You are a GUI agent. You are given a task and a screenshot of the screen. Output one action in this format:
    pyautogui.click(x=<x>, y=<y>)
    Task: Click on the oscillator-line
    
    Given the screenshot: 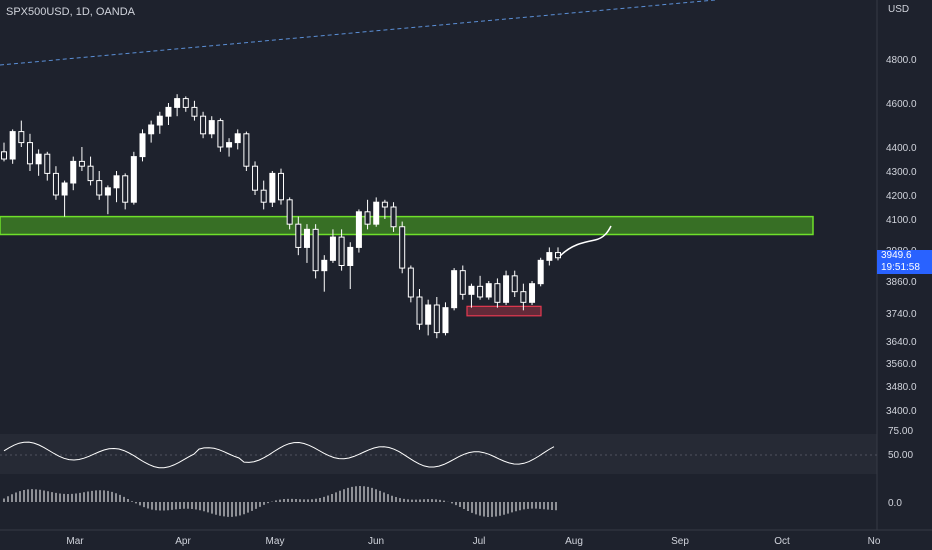 What is the action you would take?
    pyautogui.click(x=279, y=455)
    